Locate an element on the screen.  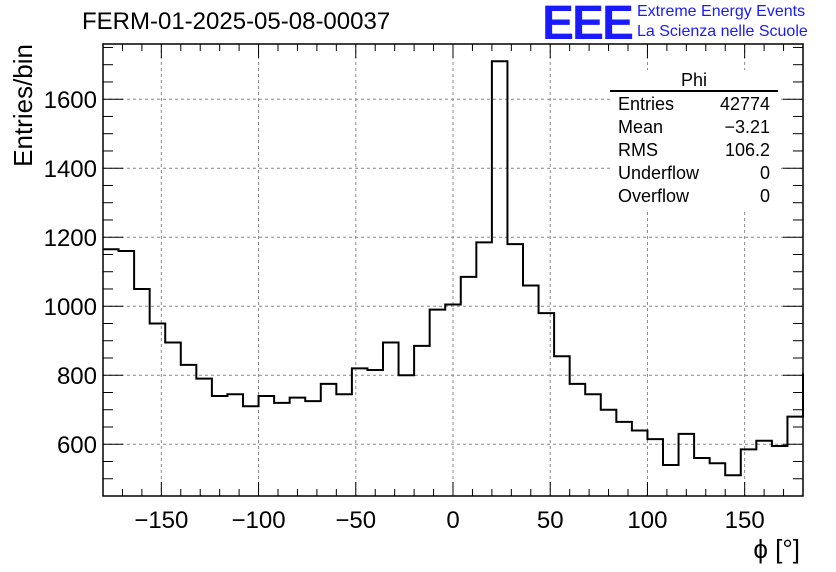
x-tick-label: −150 is located at coordinates (161, 520).